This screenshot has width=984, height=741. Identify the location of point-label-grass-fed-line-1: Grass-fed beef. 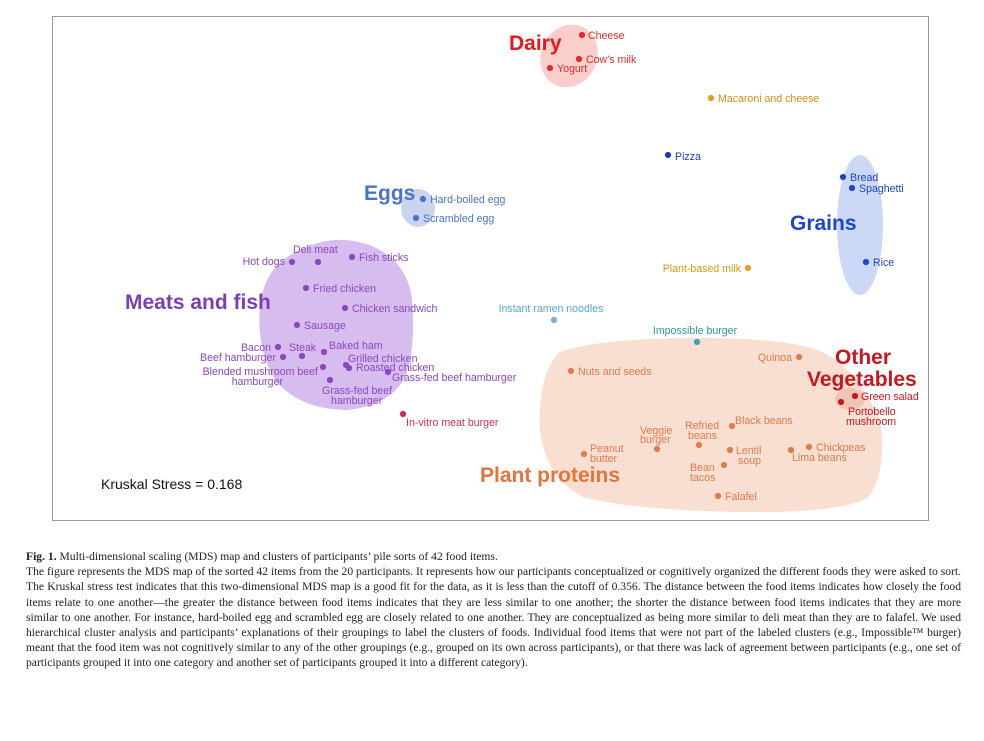
(357, 391).